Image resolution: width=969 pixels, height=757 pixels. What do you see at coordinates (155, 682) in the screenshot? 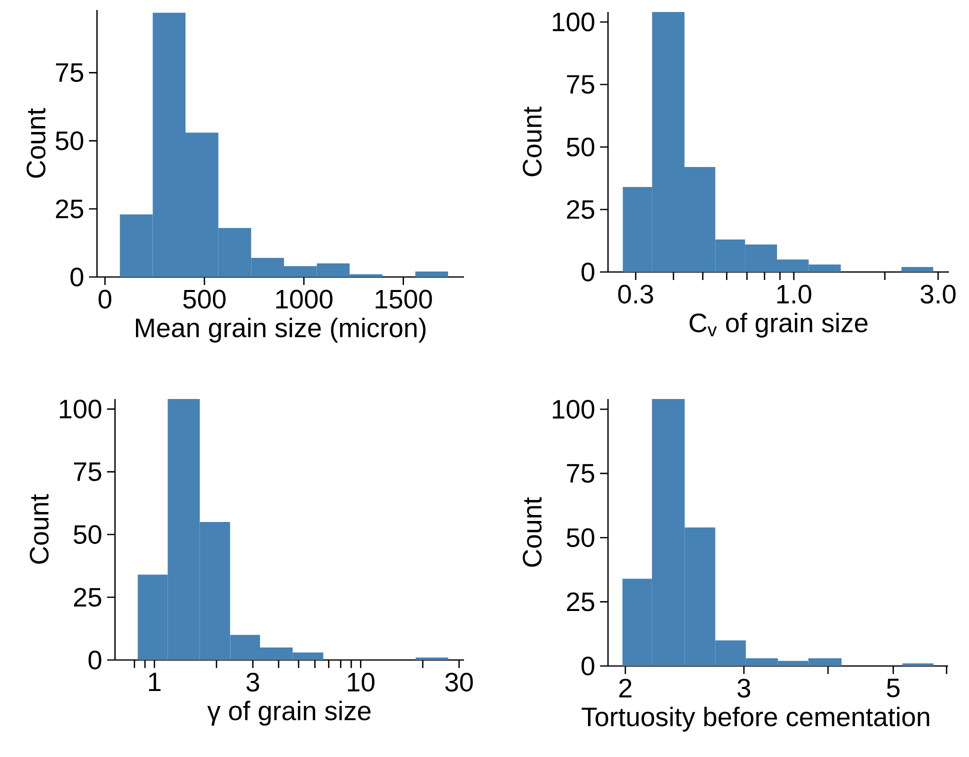
I see `x-tick-label: 1` at bounding box center [155, 682].